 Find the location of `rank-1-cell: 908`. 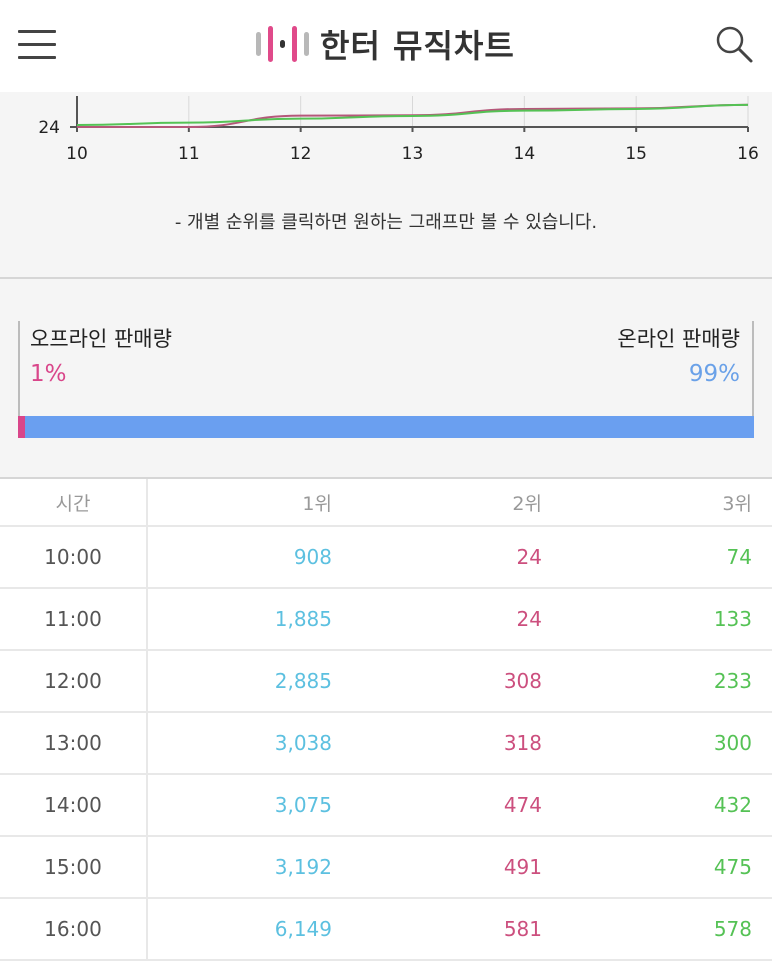

rank-1-cell: 908 is located at coordinates (312, 557).